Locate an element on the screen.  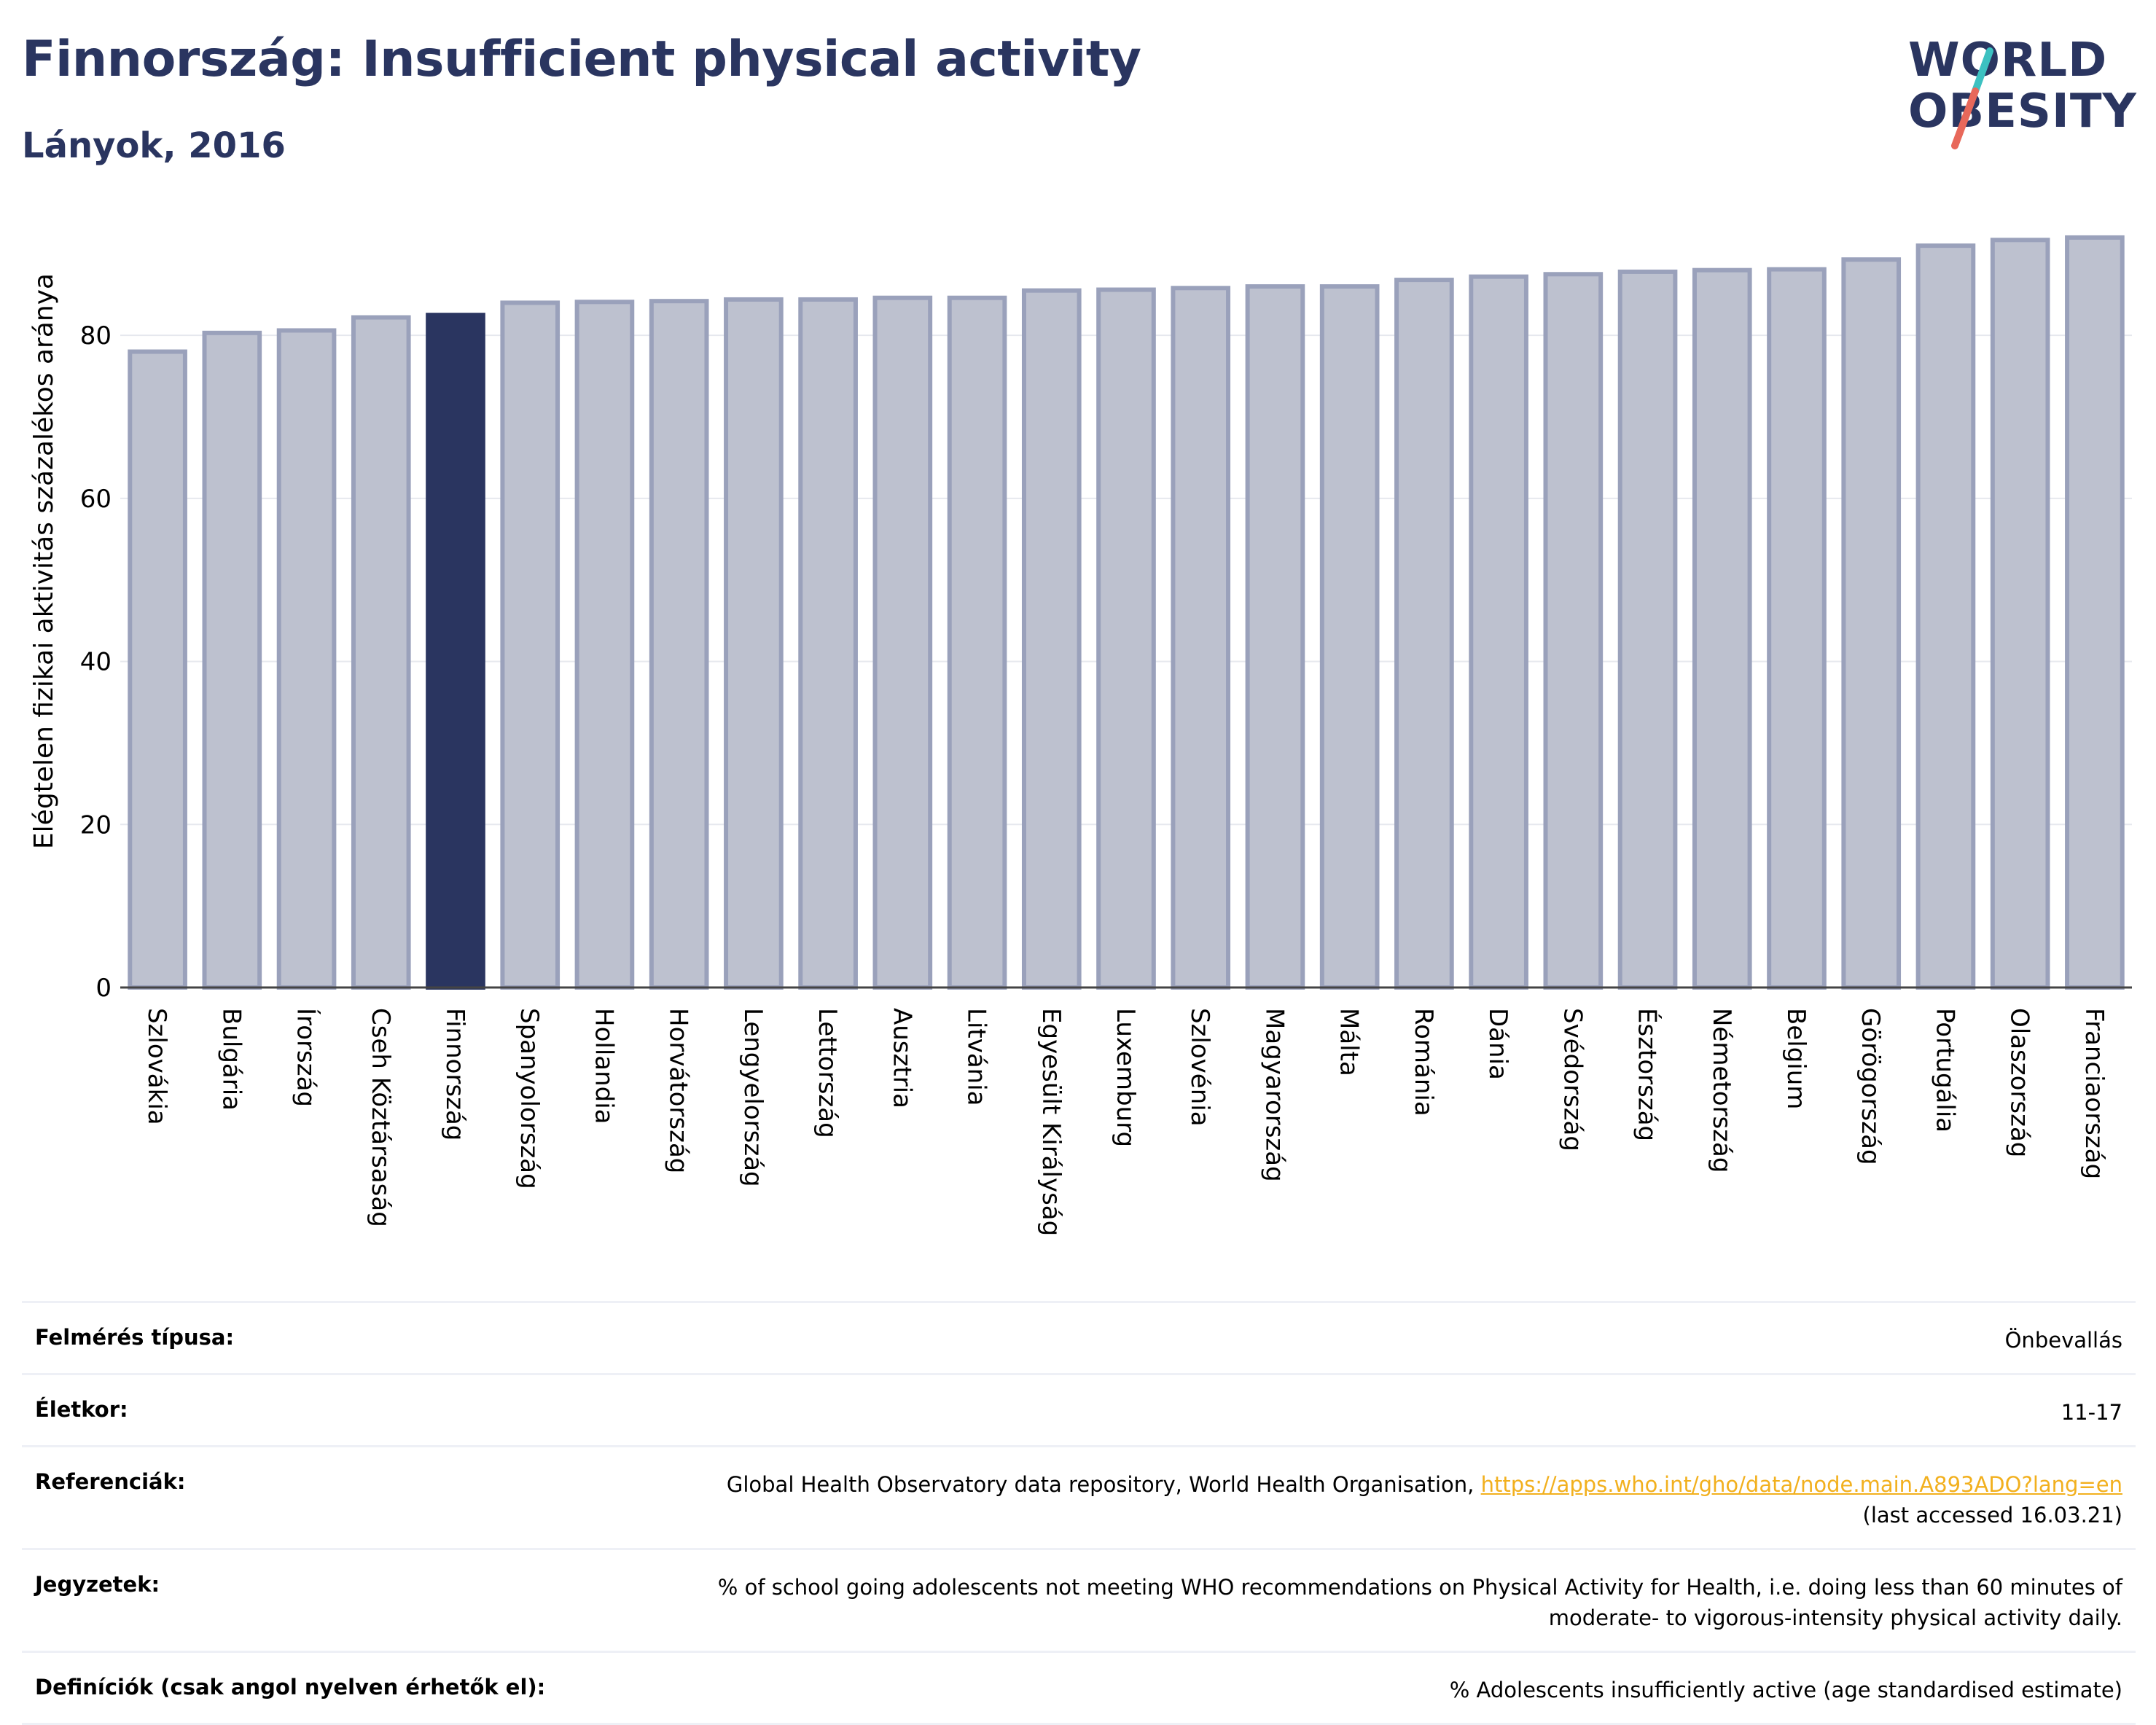
info-value: 11-17 is located at coordinates (2092, 1412).